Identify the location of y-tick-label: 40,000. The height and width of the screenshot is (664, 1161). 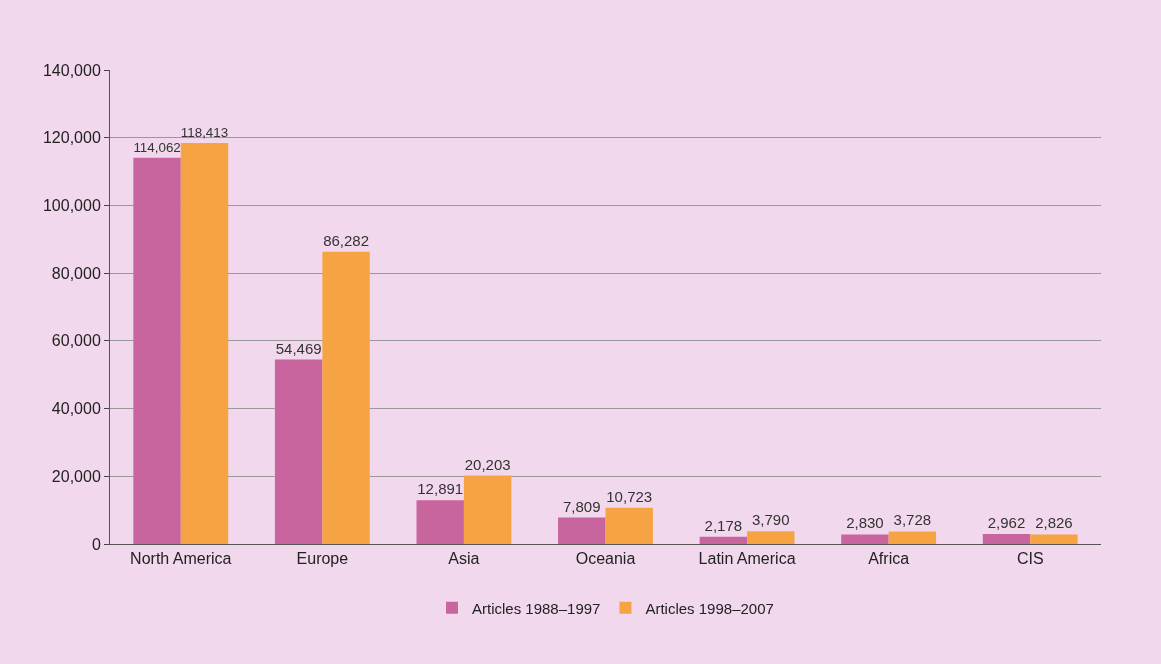
(76, 409).